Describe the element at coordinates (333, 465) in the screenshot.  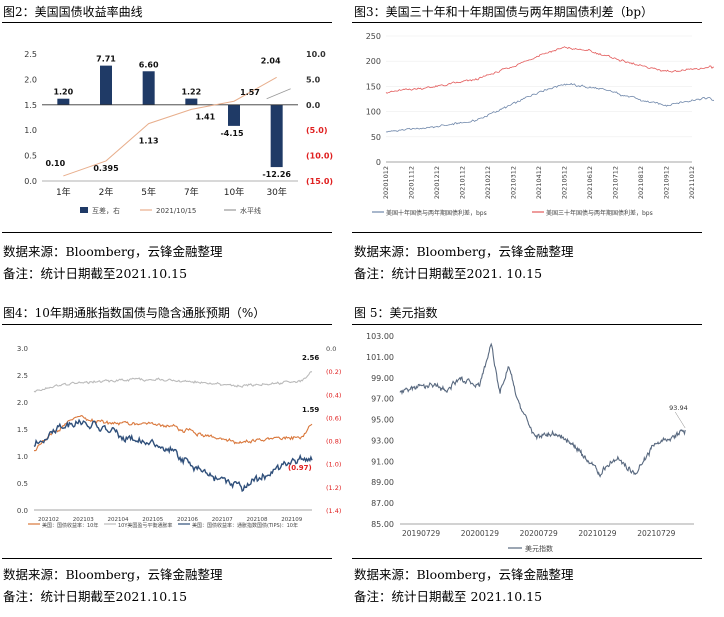
I see `fig4-right-tick: (1.0)` at that location.